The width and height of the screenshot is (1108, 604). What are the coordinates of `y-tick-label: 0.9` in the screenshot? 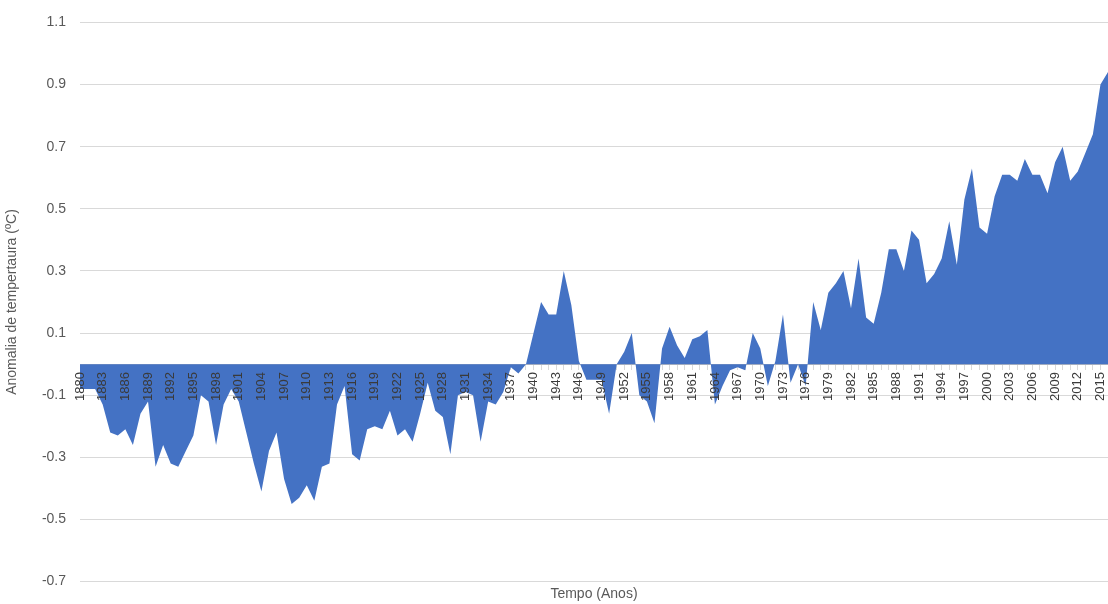 It's located at (56, 83).